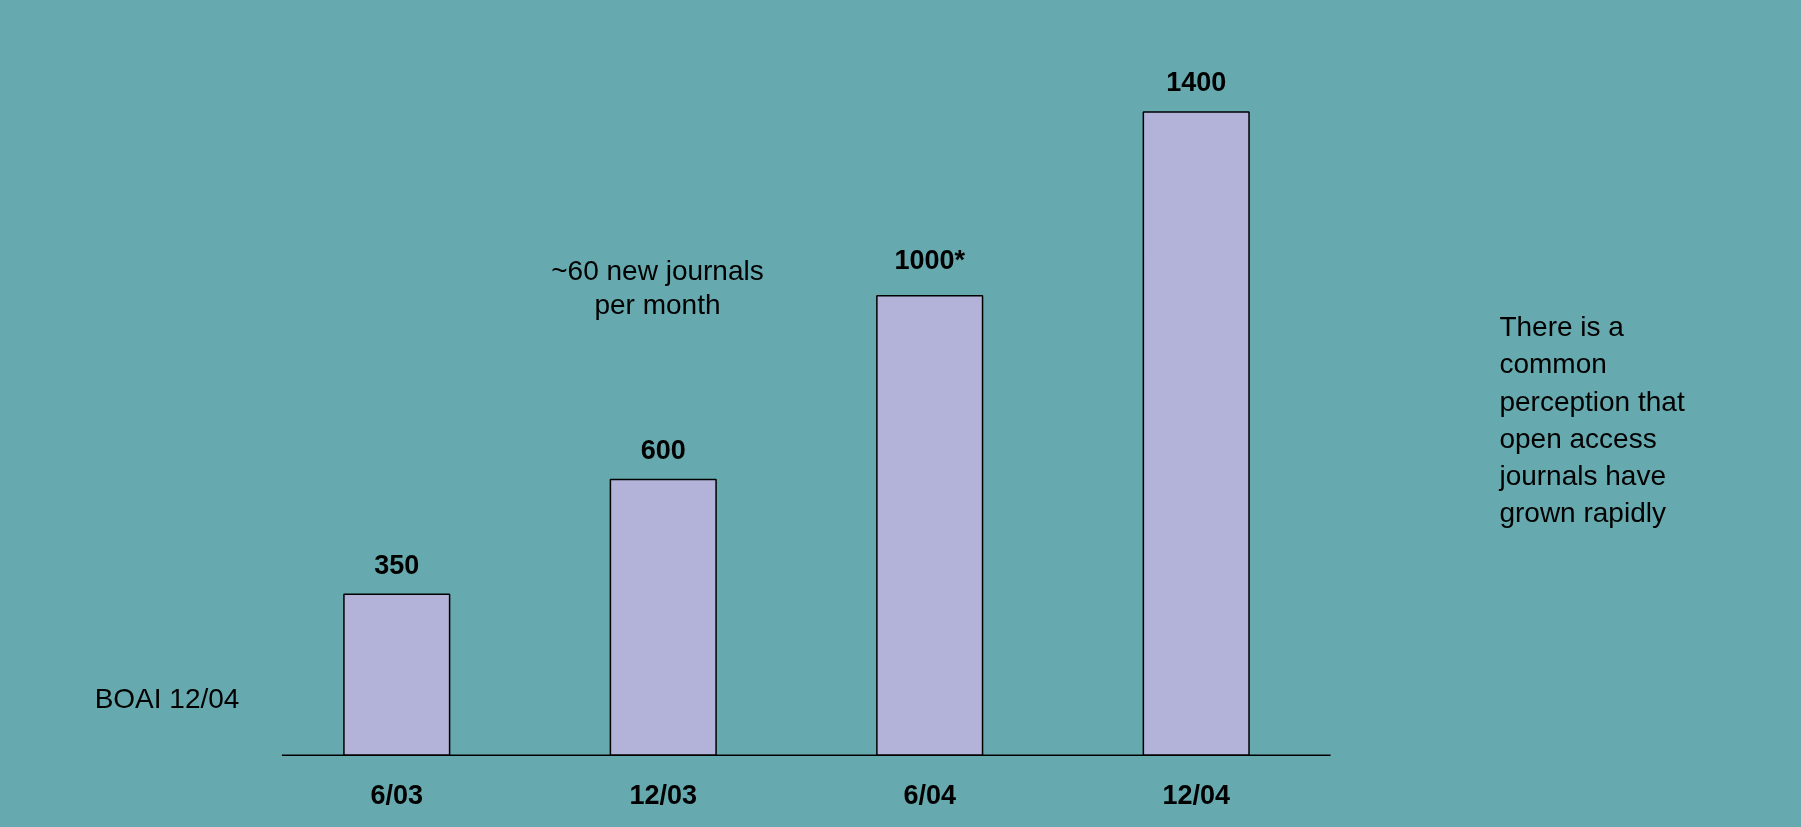  Describe the element at coordinates (1196, 82) in the screenshot. I see `data-label: 1400` at that location.